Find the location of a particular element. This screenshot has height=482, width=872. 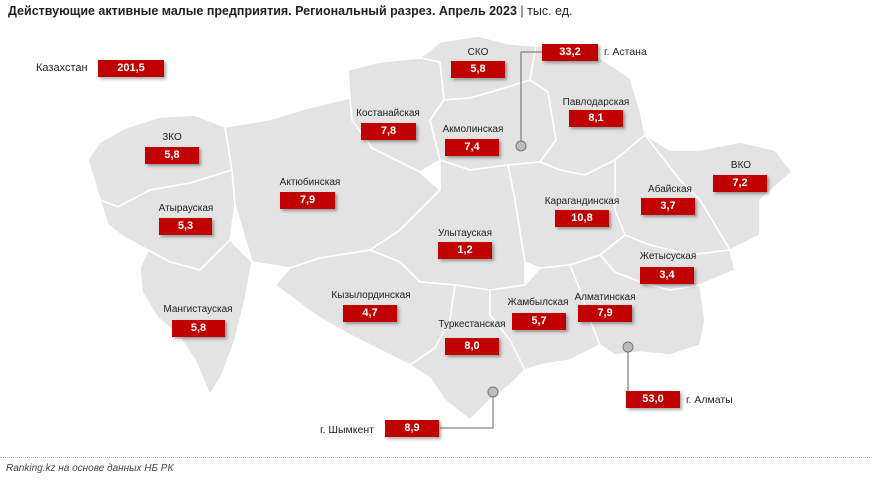

region-value-mangystau: 5,8 is located at coordinates (198, 328).